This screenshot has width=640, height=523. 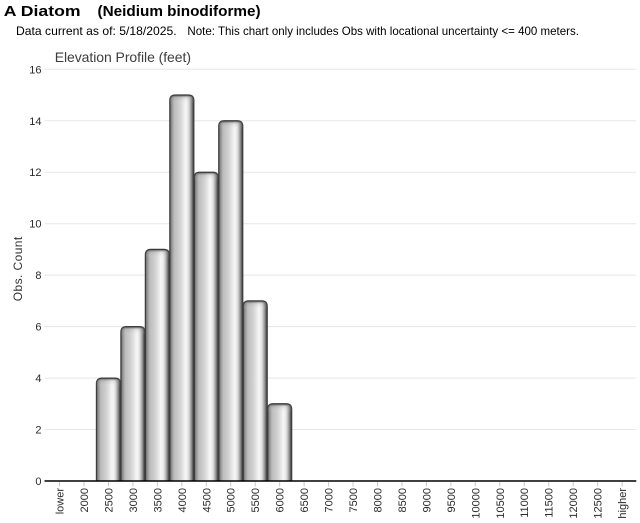 I want to click on svg-text: lower, so click(x=60, y=501).